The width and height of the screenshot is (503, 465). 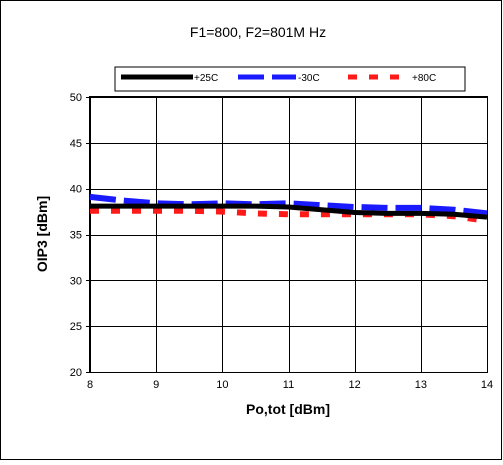 What do you see at coordinates (76, 281) in the screenshot?
I see `y-tick-label: 30` at bounding box center [76, 281].